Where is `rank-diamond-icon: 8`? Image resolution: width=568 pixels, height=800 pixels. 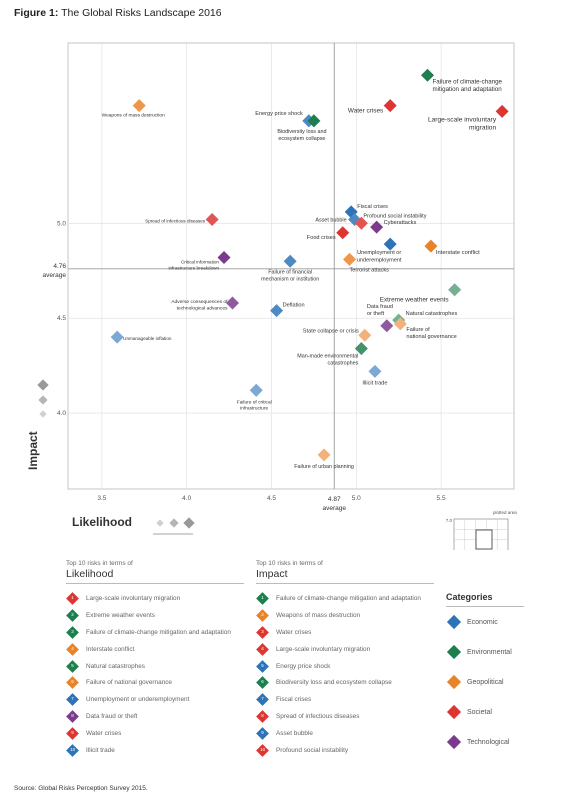
rank-diamond-icon: 8 is located at coordinates (72, 717).